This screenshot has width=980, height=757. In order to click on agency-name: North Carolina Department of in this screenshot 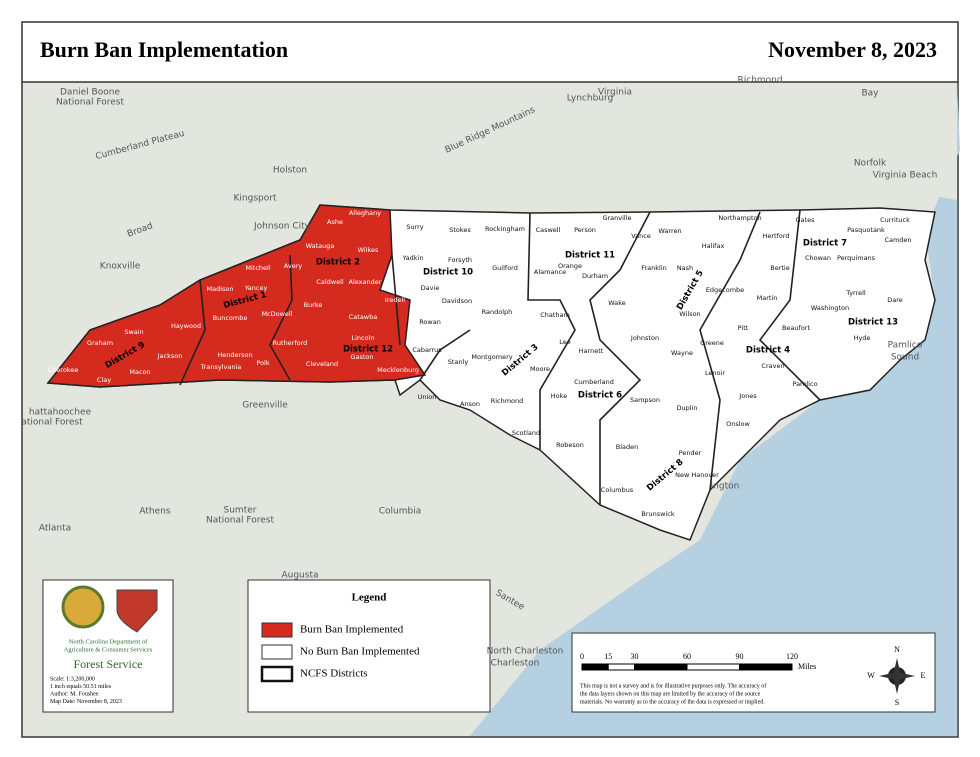, I will do `click(108, 641)`.